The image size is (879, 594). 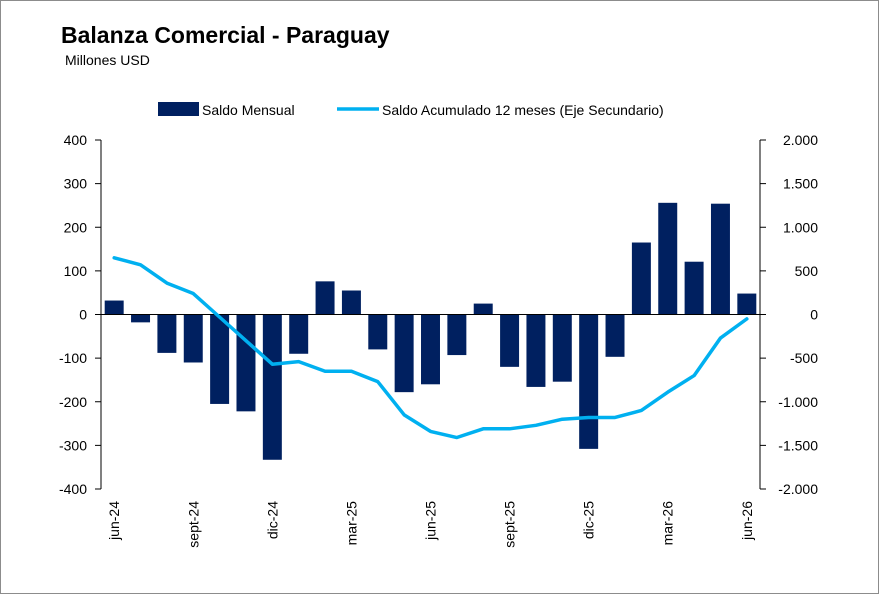 I want to click on primary-y-tick-label: 200, so click(x=76, y=227).